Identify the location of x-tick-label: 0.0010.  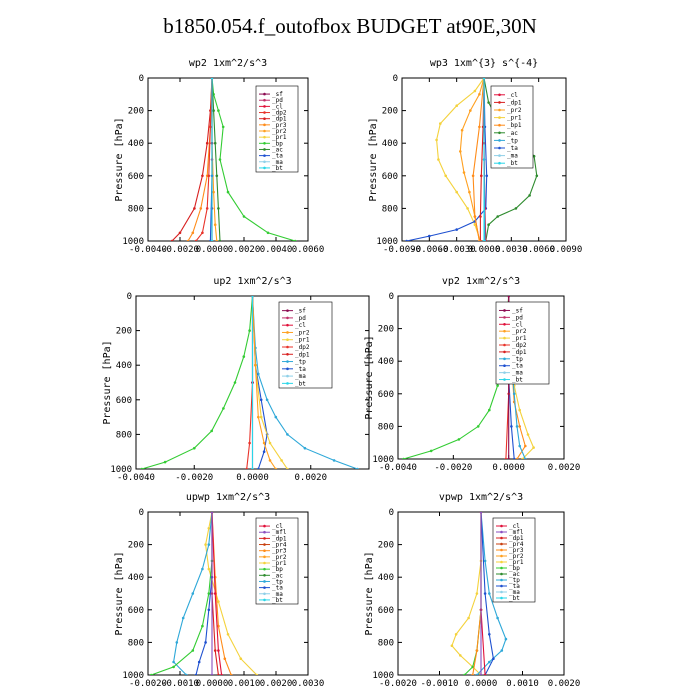
(244, 684).